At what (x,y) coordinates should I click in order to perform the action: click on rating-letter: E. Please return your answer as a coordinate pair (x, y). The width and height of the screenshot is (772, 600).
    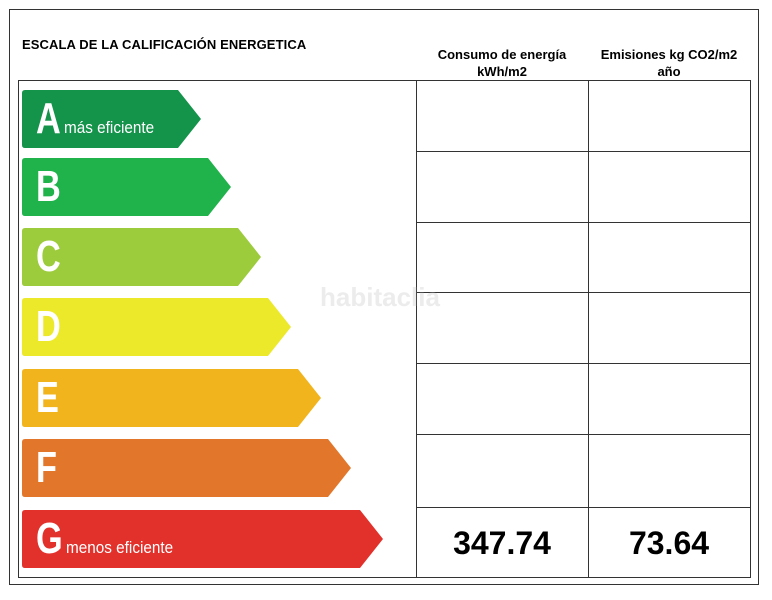
    Looking at the image, I should click on (47, 397).